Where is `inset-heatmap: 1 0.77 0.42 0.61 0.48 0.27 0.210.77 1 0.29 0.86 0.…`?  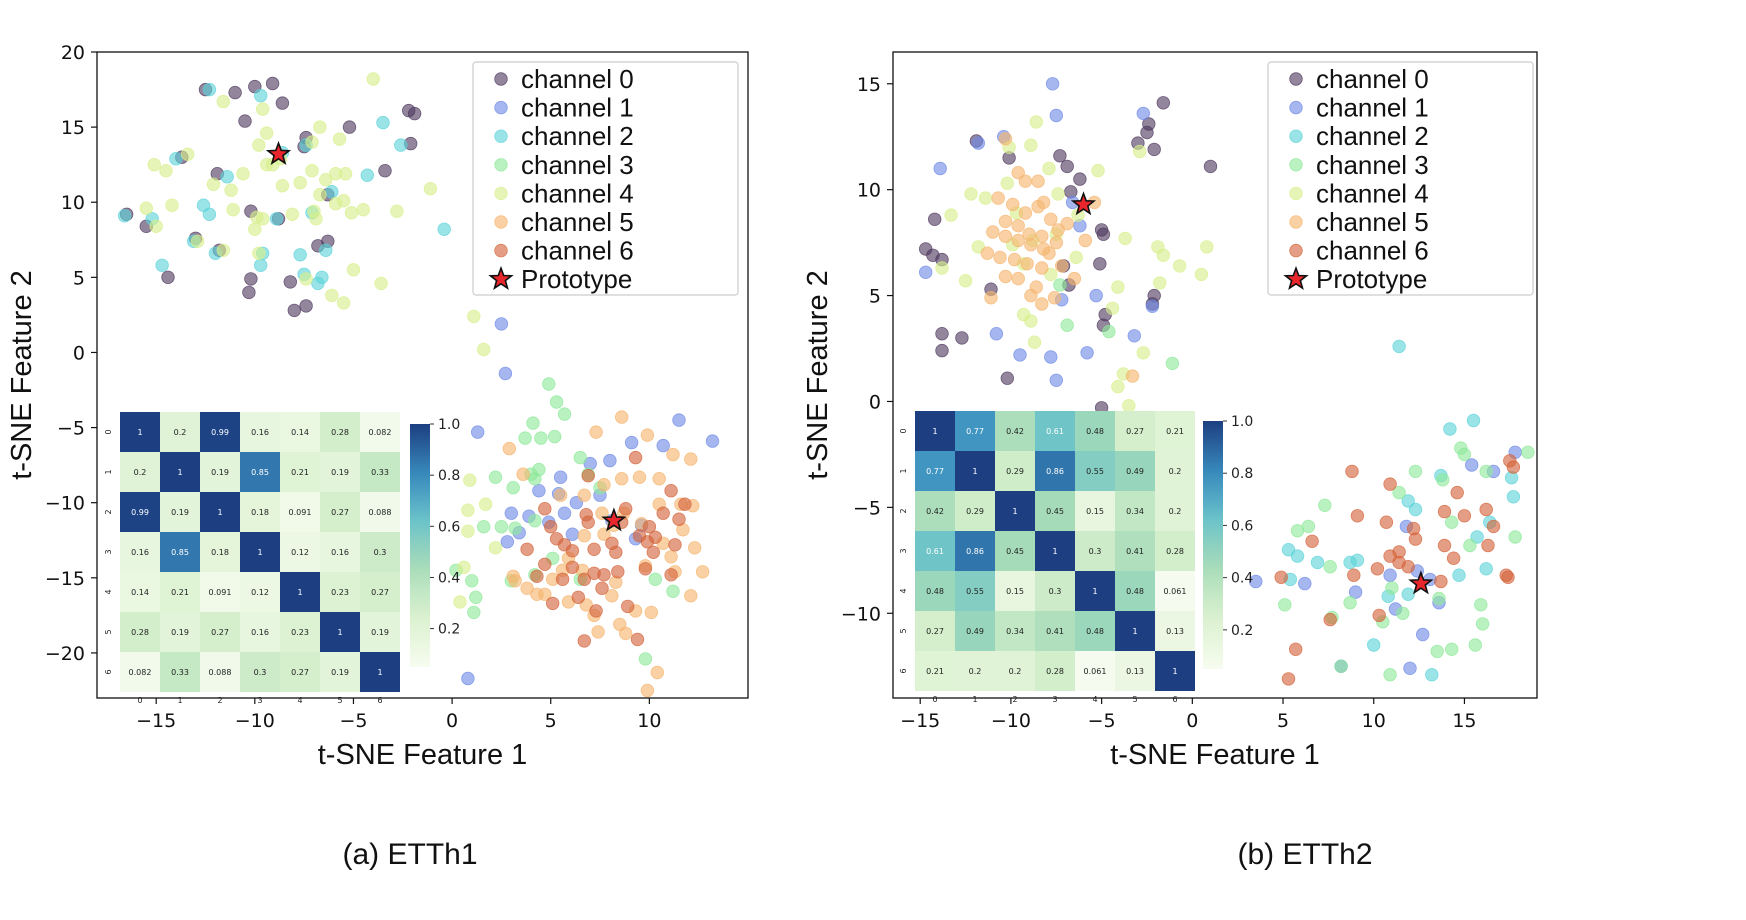
inset-heatmap: 1 0.77 0.42 0.61 0.48 0.27 0.210.77 1 0.29 0.86 0.… is located at coordinates (1047, 557).